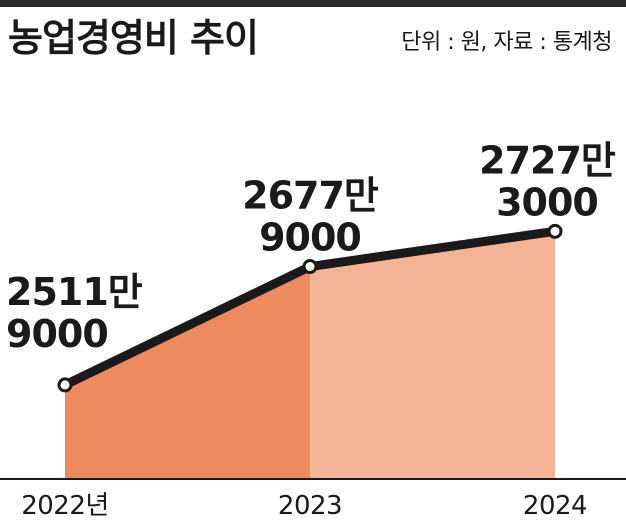 The height and width of the screenshot is (530, 626). Describe the element at coordinates (310, 506) in the screenshot. I see `x-tick-label-2023: 2023` at that location.